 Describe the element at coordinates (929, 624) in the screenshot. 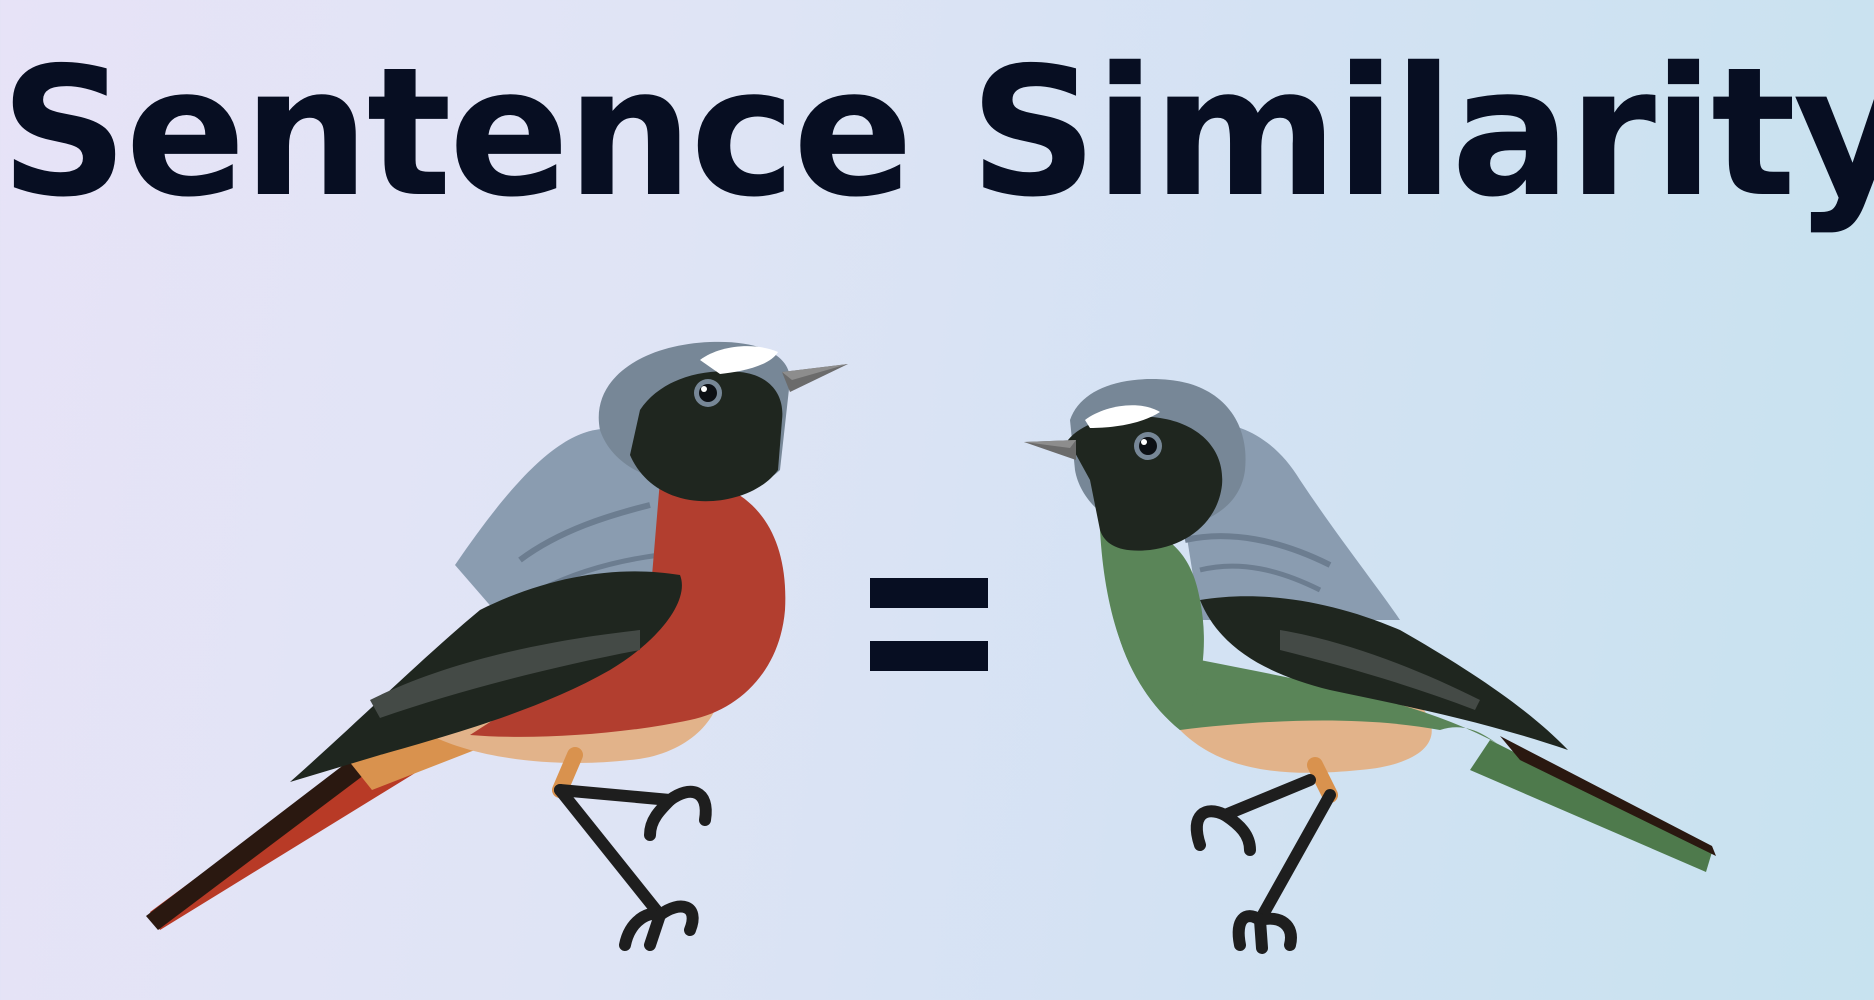

I see `equals-sign` at that location.